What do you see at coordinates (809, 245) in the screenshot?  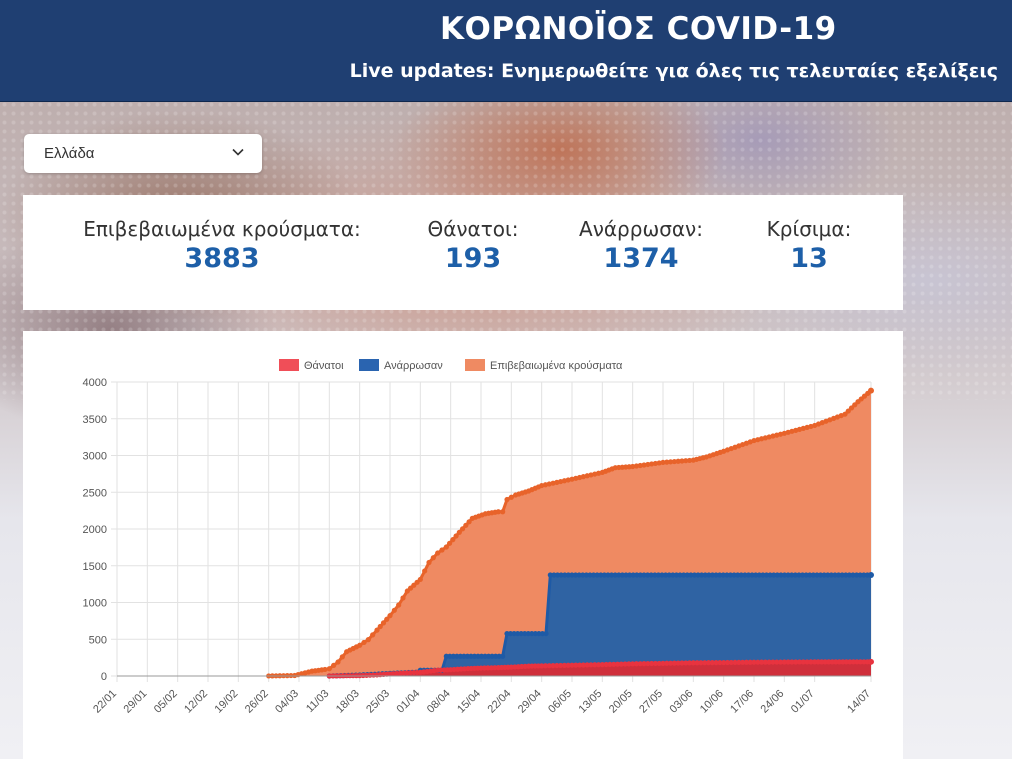 I see `stat-critical: Κρίσιμα: 13` at bounding box center [809, 245].